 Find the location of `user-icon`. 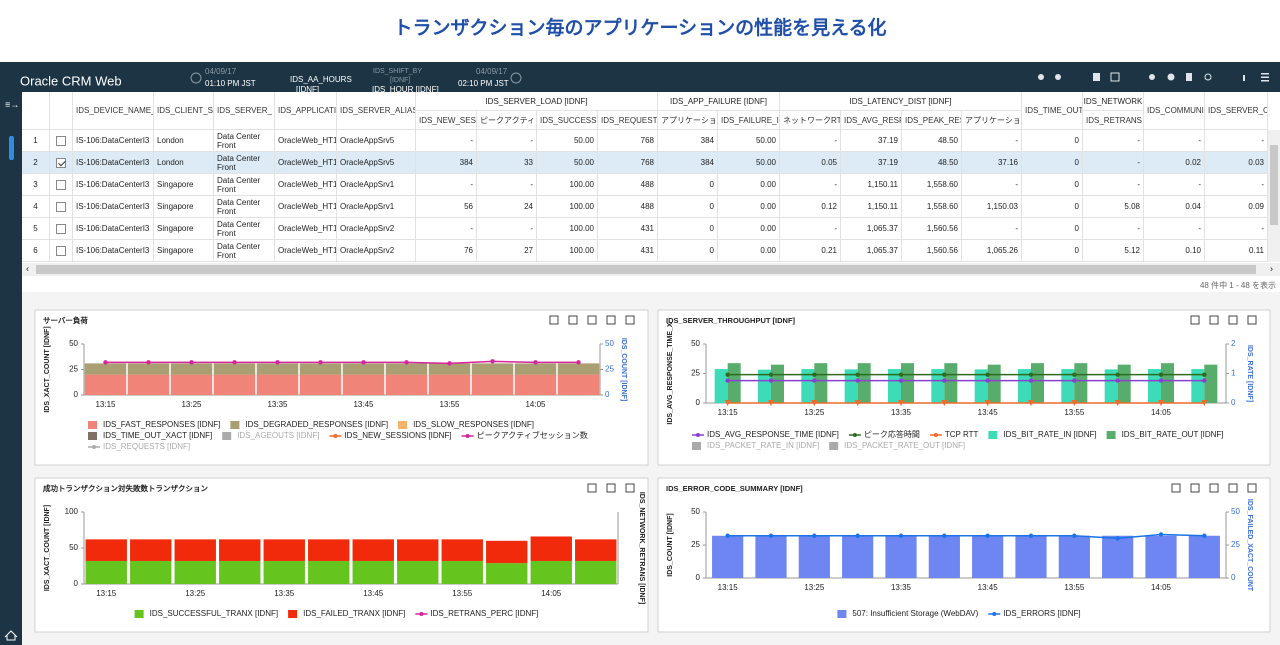

user-icon is located at coordinates (1152, 77).